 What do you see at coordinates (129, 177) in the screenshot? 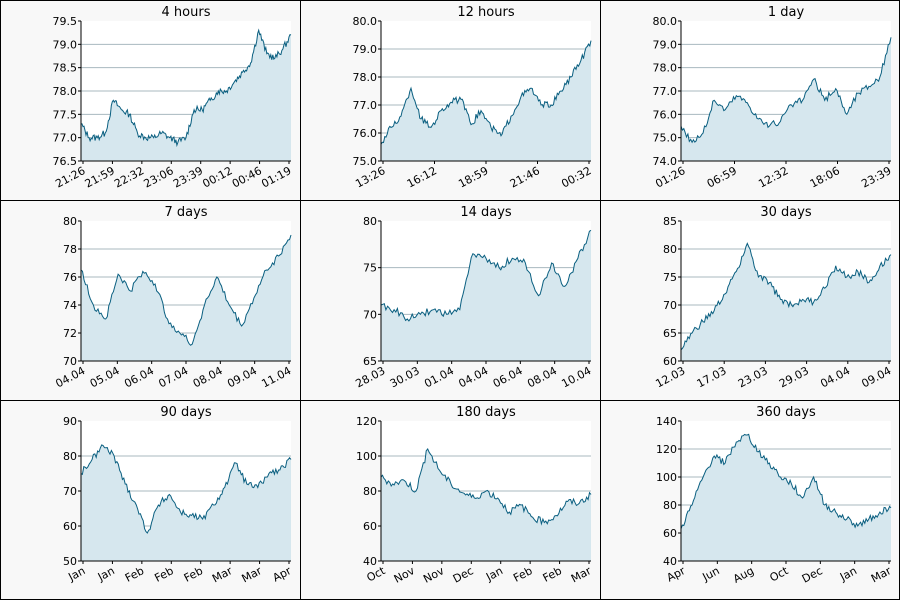
I see `x-tick-label: 22:32` at bounding box center [129, 177].